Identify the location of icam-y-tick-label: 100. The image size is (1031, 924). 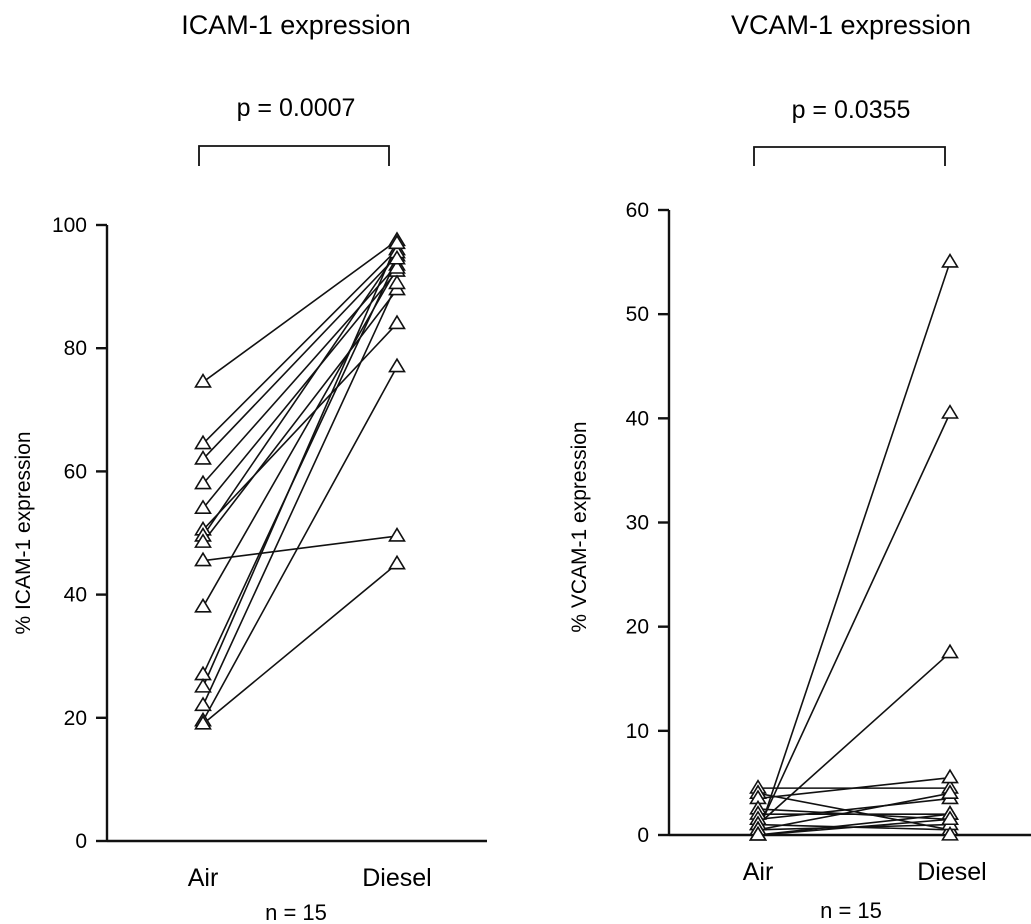
(69, 225).